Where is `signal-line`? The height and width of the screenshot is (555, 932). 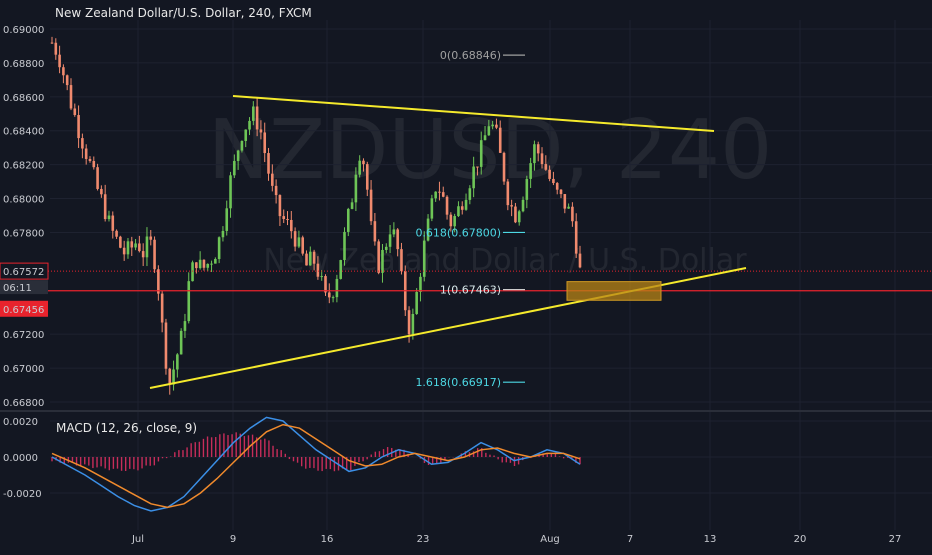 signal-line is located at coordinates (316, 466).